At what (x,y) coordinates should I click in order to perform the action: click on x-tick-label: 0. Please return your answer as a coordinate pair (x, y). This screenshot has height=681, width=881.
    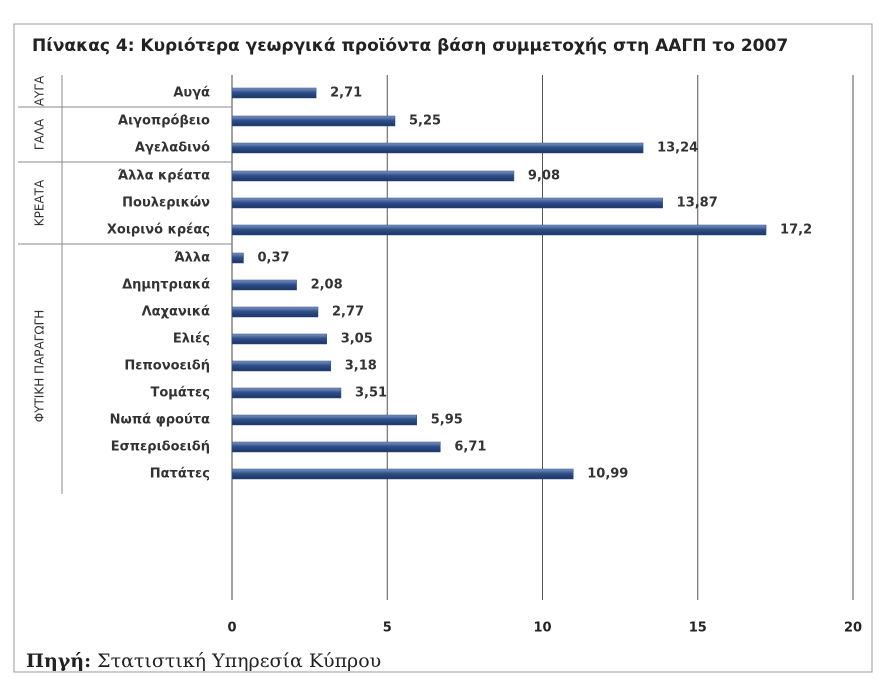
    Looking at the image, I should click on (231, 628).